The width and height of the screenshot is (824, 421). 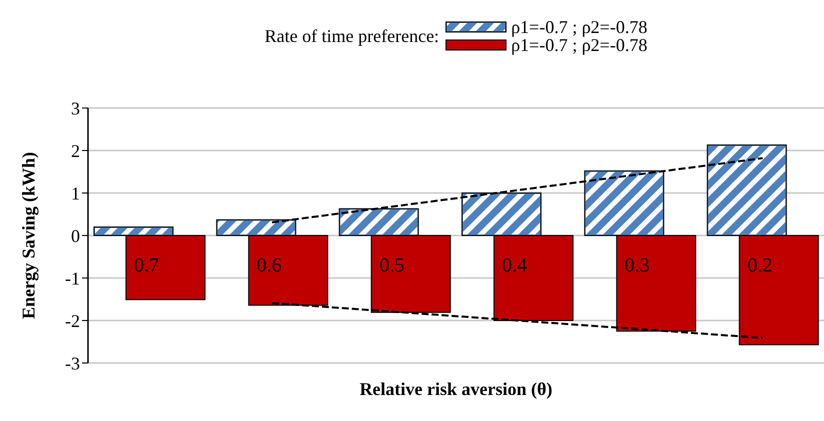 What do you see at coordinates (75, 236) in the screenshot?
I see `y-tick-label: 0` at bounding box center [75, 236].